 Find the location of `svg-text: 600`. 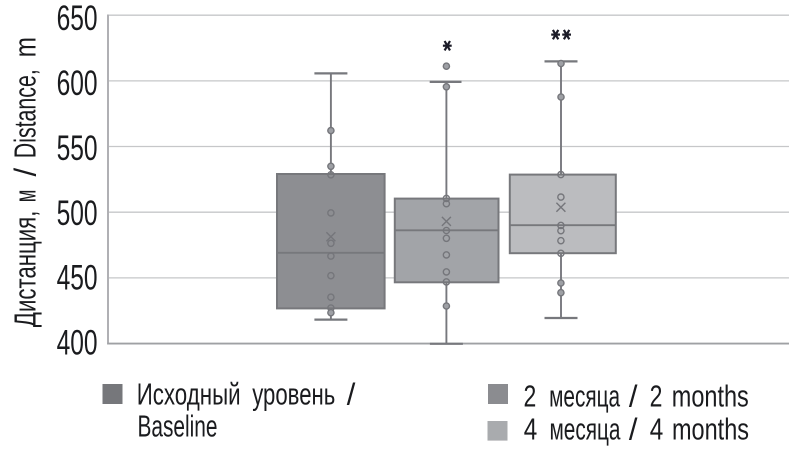

svg-text: 600 is located at coordinates (77, 83).